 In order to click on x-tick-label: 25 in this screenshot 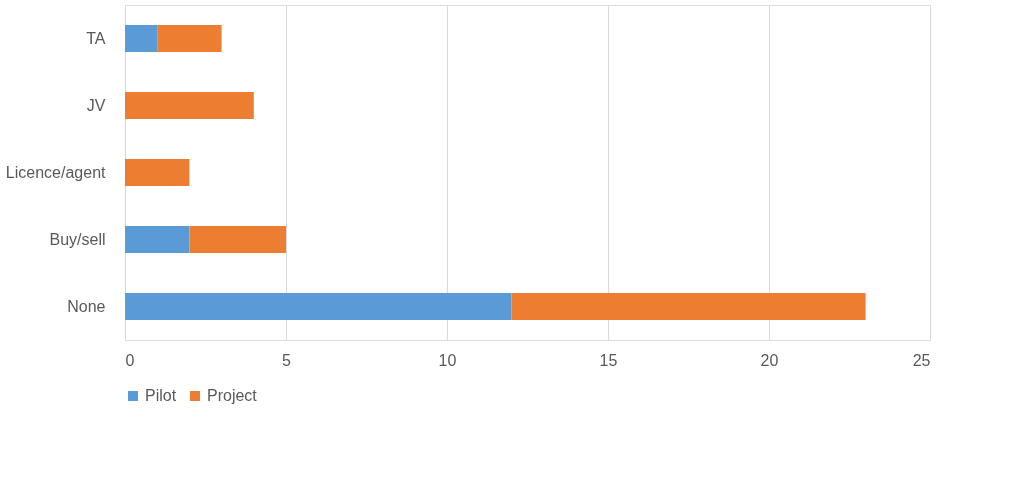, I will do `click(921, 360)`.